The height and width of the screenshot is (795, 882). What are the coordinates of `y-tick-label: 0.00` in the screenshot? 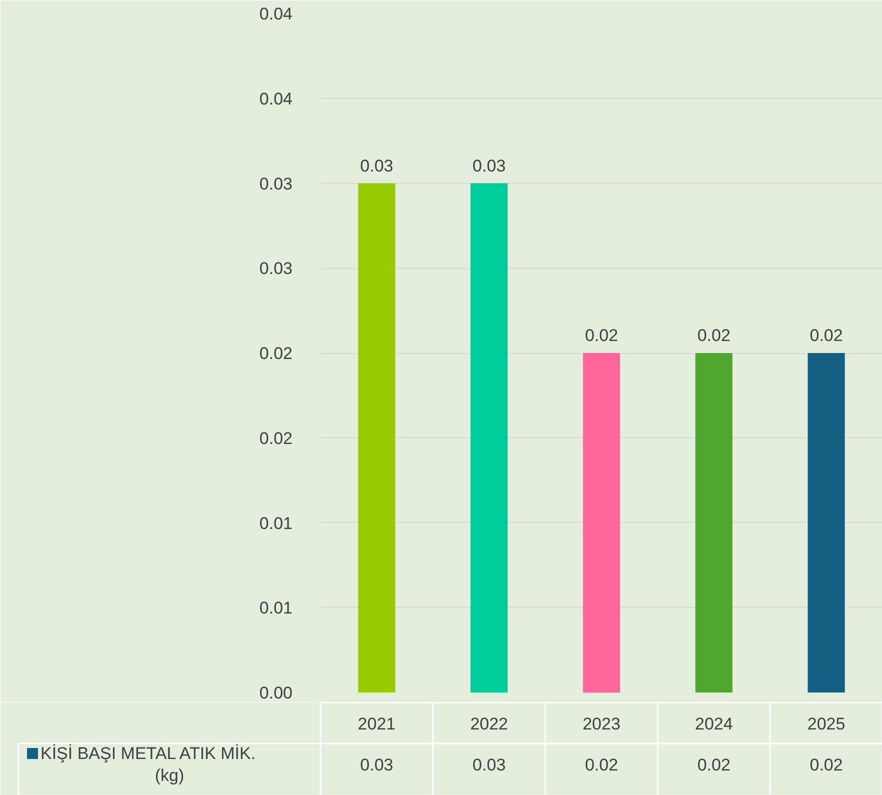 It's located at (276, 693).